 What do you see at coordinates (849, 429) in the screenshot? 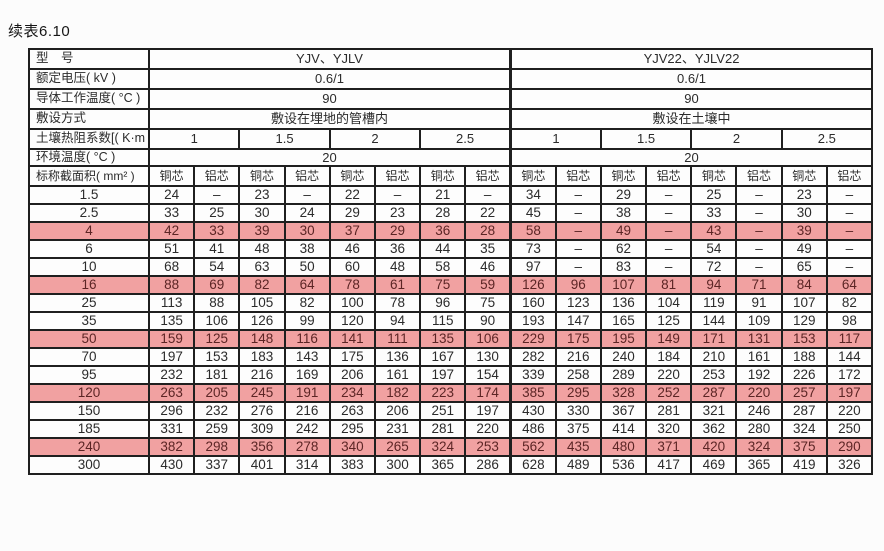
I see `ampacity-cell: 250` at bounding box center [849, 429].